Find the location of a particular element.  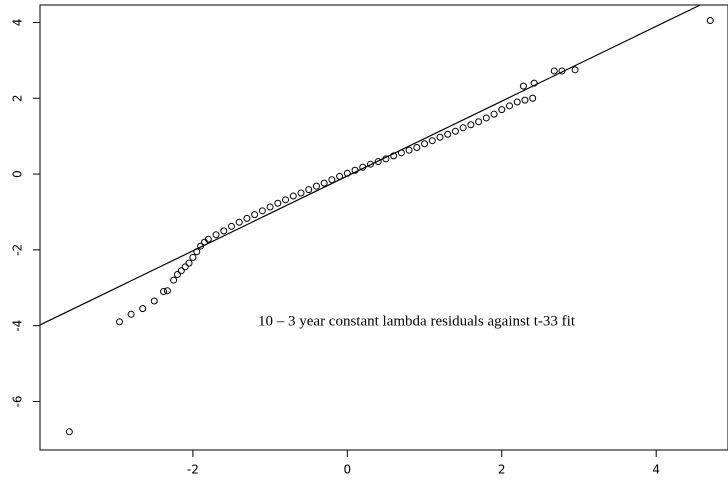

y-tick-label: 4 is located at coordinates (18, 23).